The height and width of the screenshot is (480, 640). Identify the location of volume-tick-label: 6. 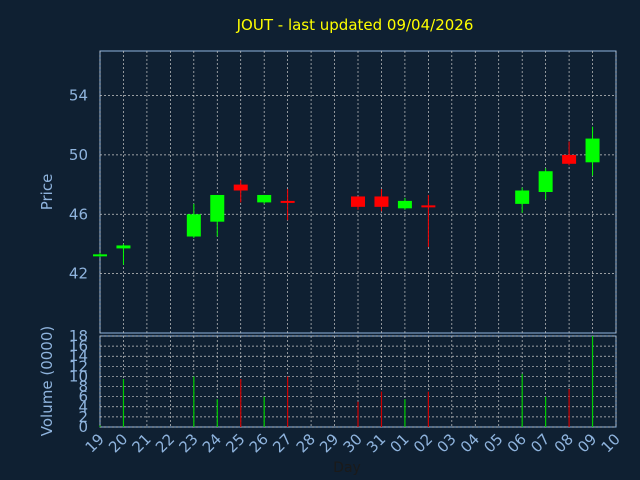
(83, 397).